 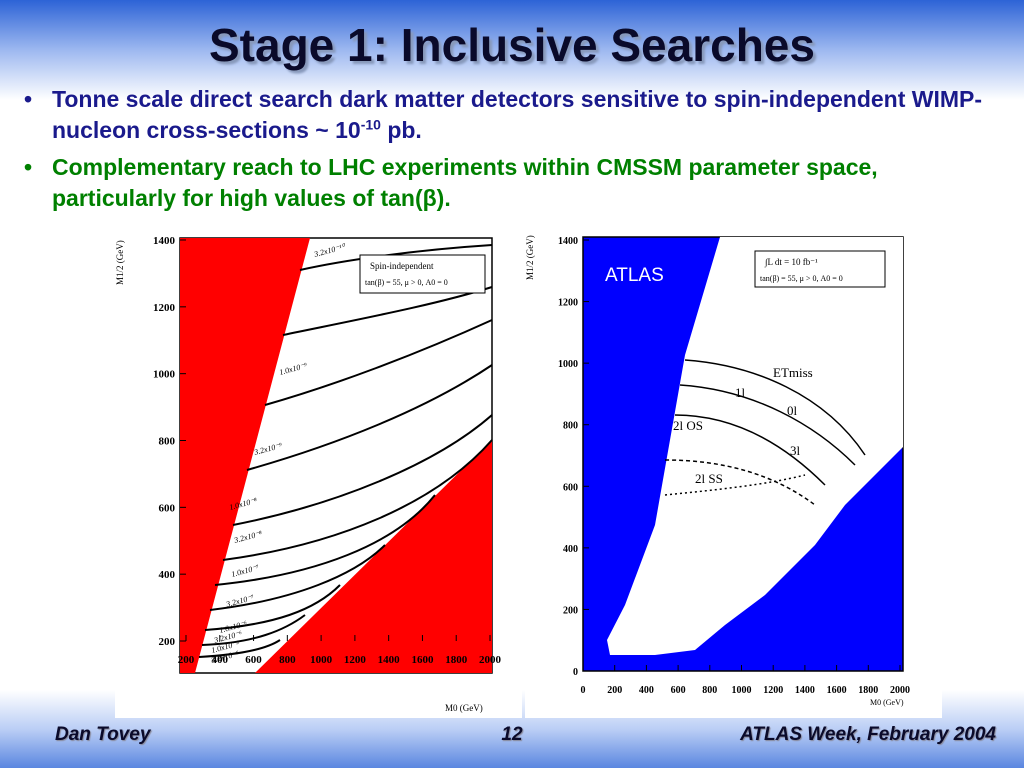 I want to click on footer-page: 12, so click(x=512, y=734).